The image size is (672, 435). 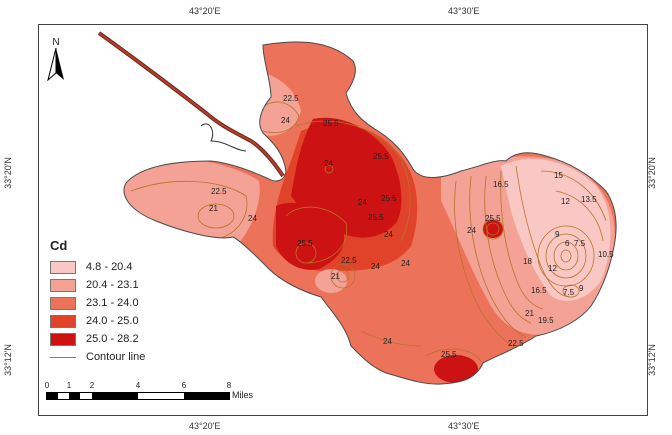 I want to click on contour-label: 13.5, so click(x=589, y=199).